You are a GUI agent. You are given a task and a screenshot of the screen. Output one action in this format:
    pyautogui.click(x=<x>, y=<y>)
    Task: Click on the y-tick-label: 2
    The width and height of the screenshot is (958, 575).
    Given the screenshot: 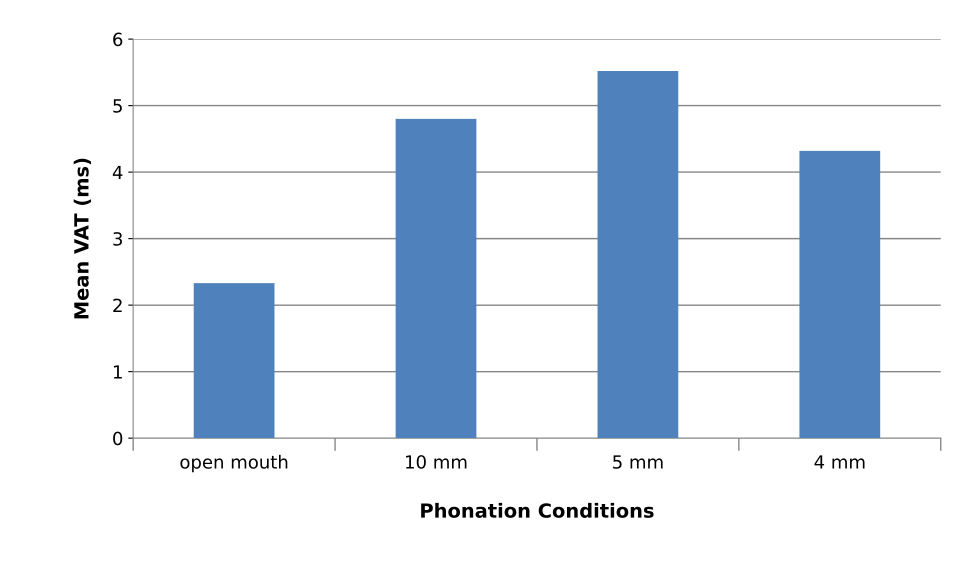 What is the action you would take?
    pyautogui.click(x=117, y=305)
    